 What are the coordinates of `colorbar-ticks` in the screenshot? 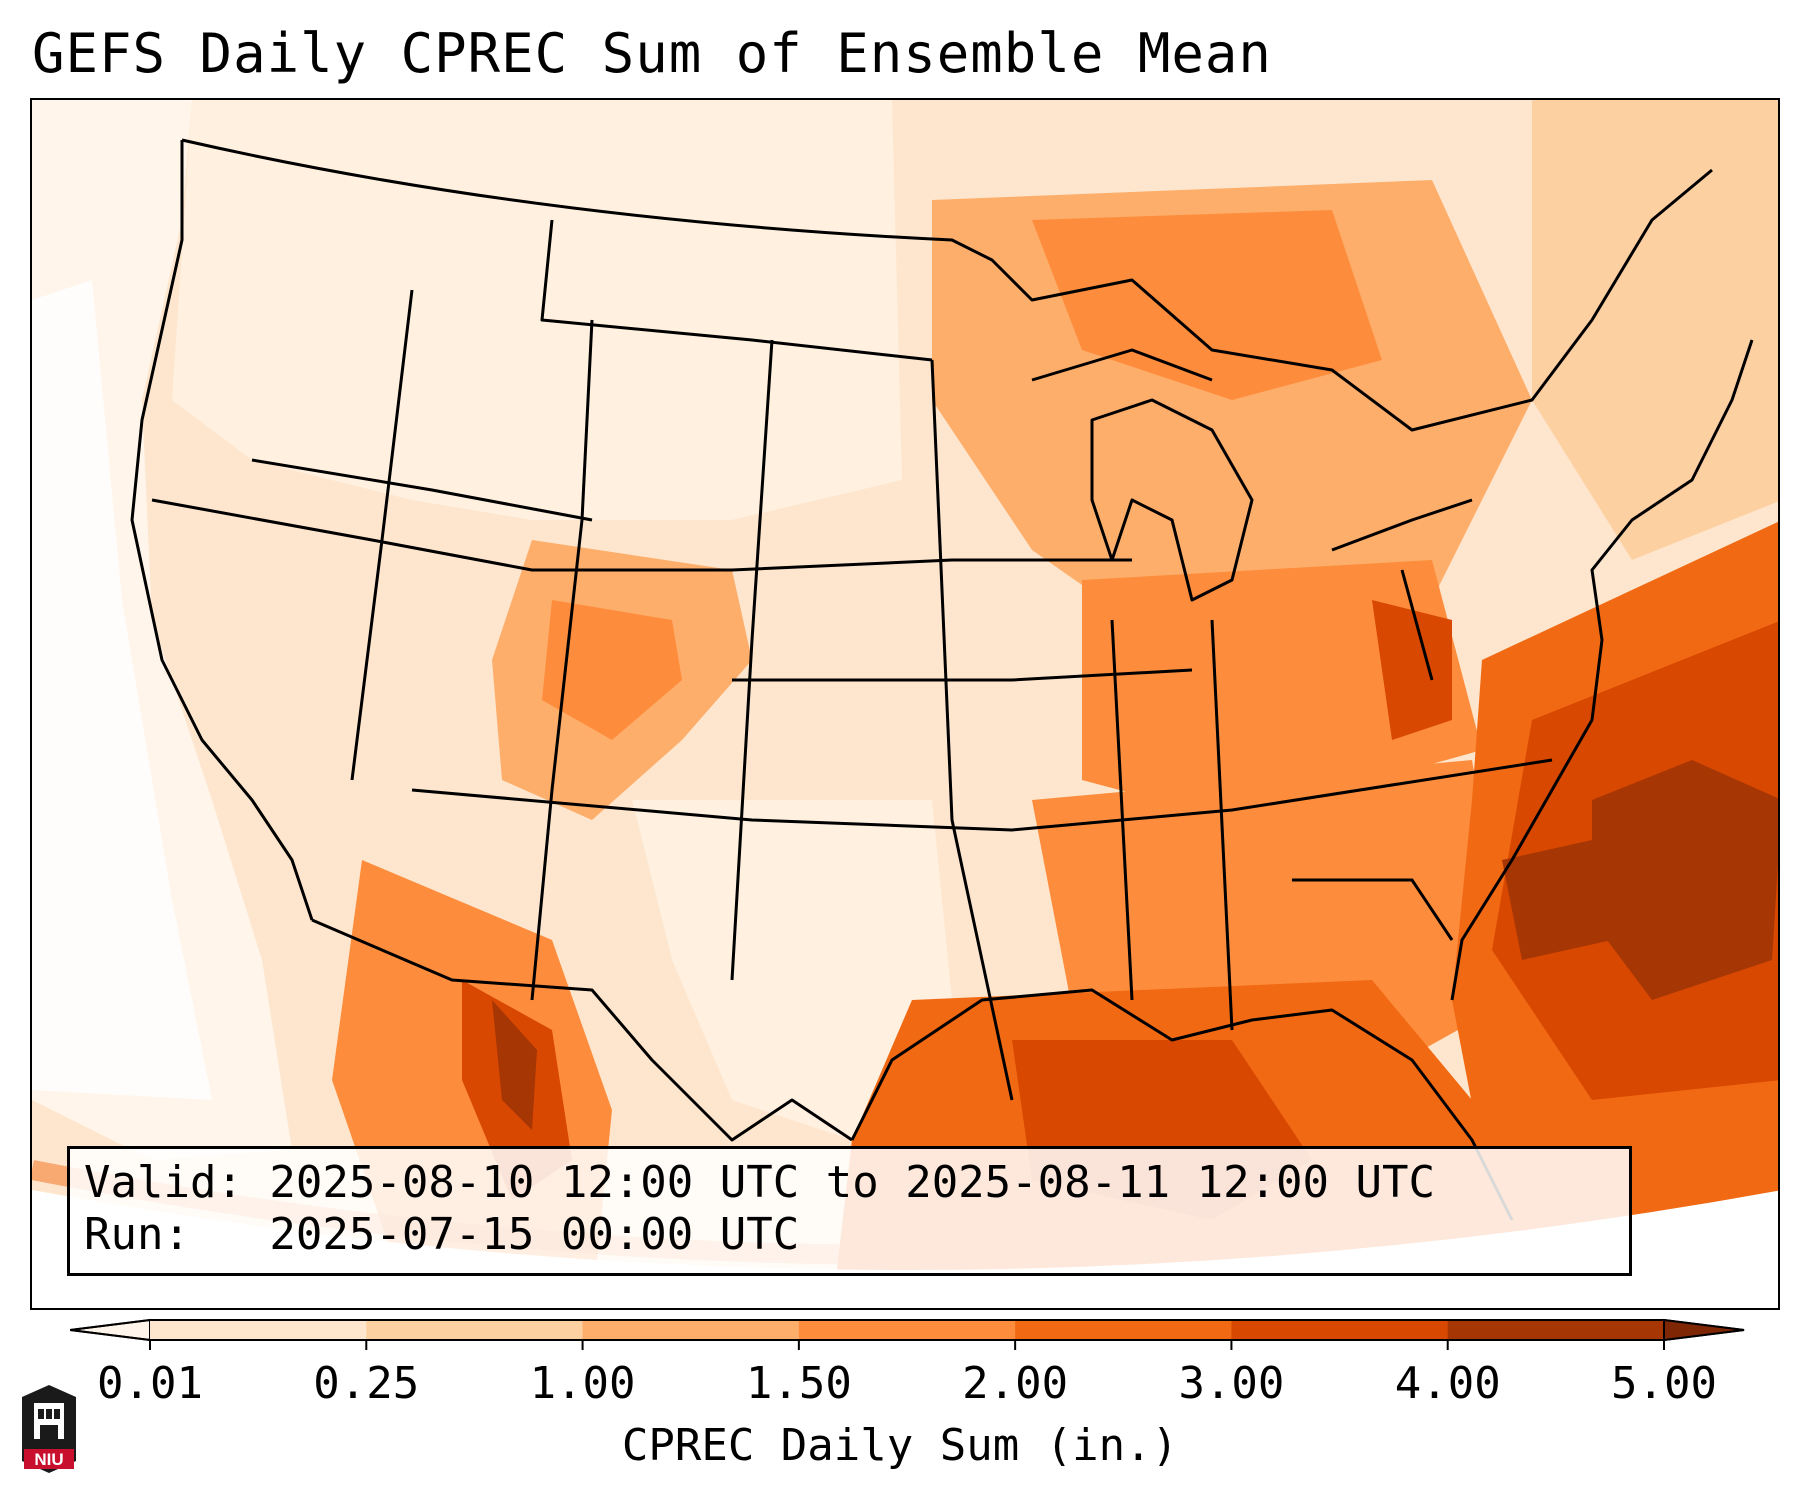 It's located at (907, 1345).